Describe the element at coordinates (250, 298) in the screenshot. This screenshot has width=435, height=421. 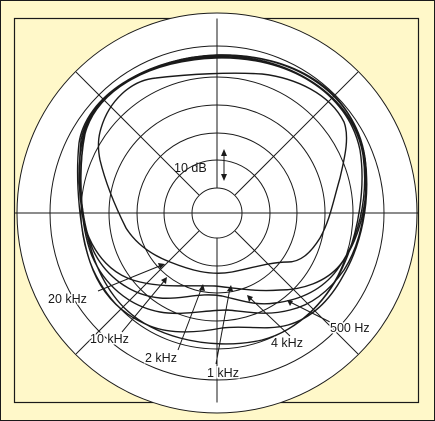
I see `arrowhead-4-khz` at that location.